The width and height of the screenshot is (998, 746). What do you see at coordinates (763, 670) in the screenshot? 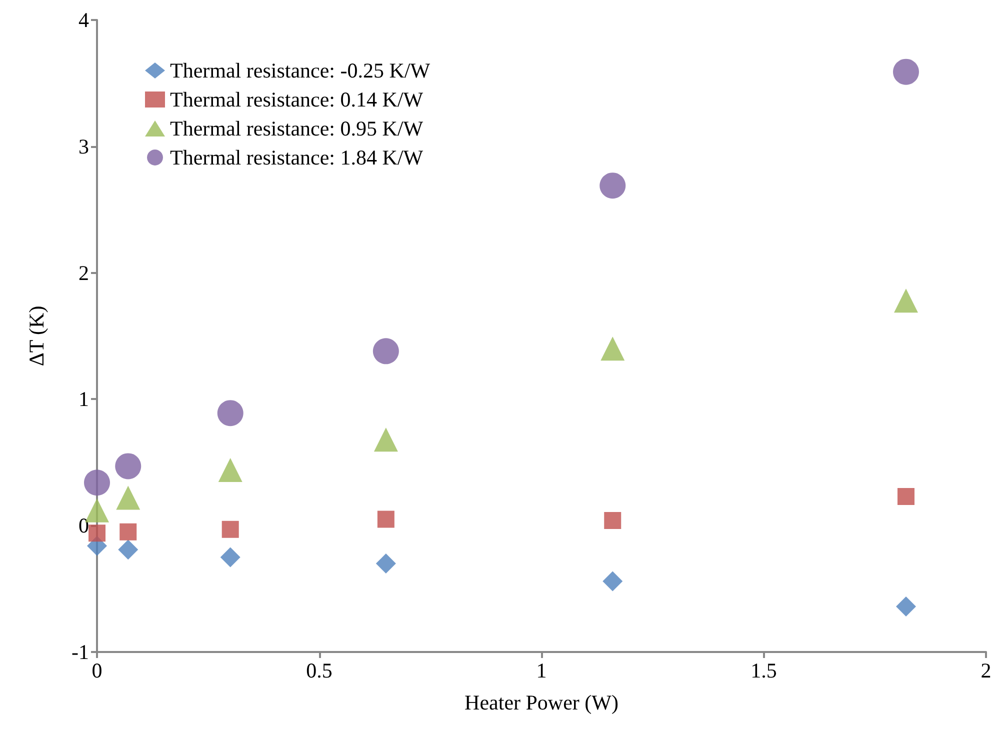
I see `x-tick-label: 1.5` at bounding box center [763, 670].